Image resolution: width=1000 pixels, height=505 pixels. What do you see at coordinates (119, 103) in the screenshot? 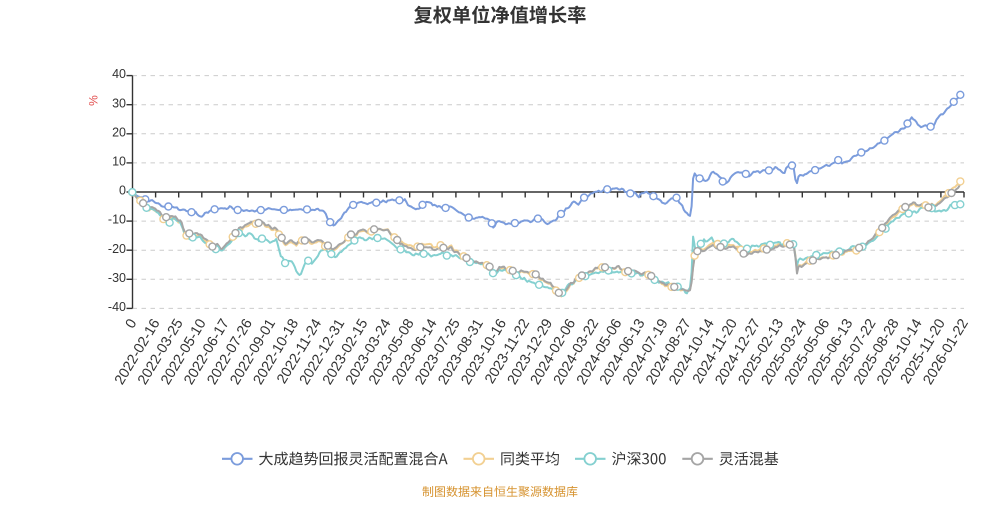
I see `svg-text: 30` at bounding box center [119, 103].